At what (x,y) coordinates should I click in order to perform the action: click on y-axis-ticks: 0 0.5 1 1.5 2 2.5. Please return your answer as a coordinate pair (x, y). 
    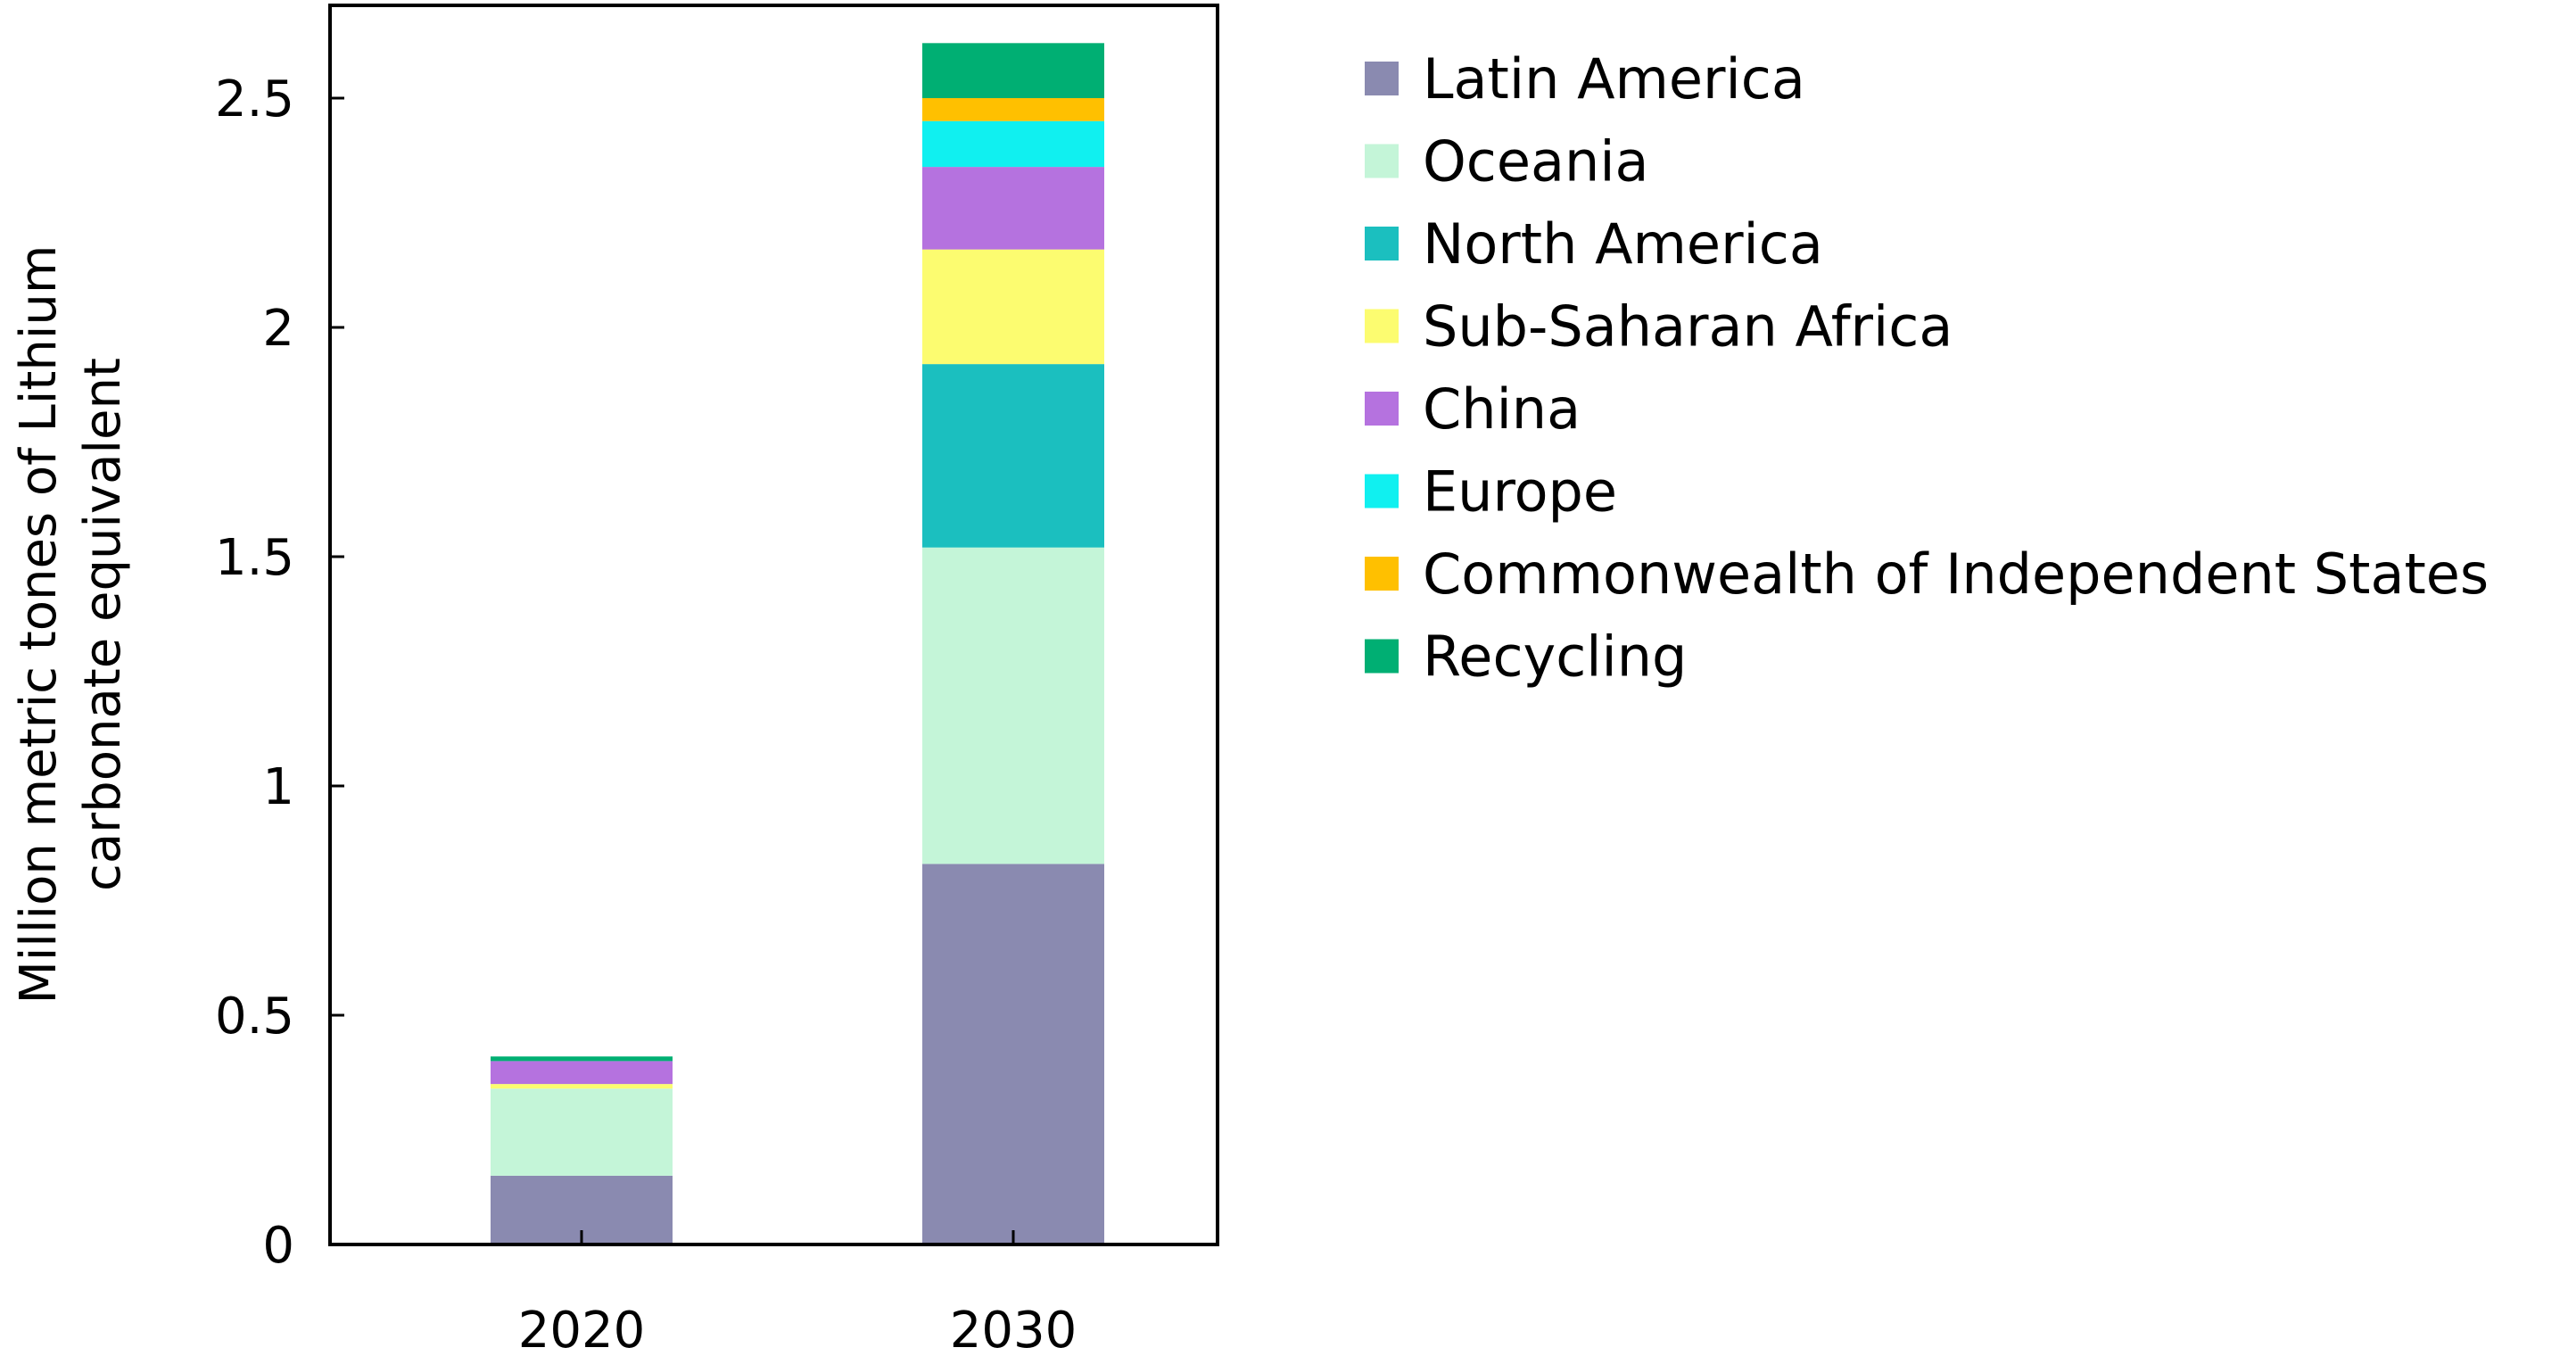
    Looking at the image, I should click on (279, 672).